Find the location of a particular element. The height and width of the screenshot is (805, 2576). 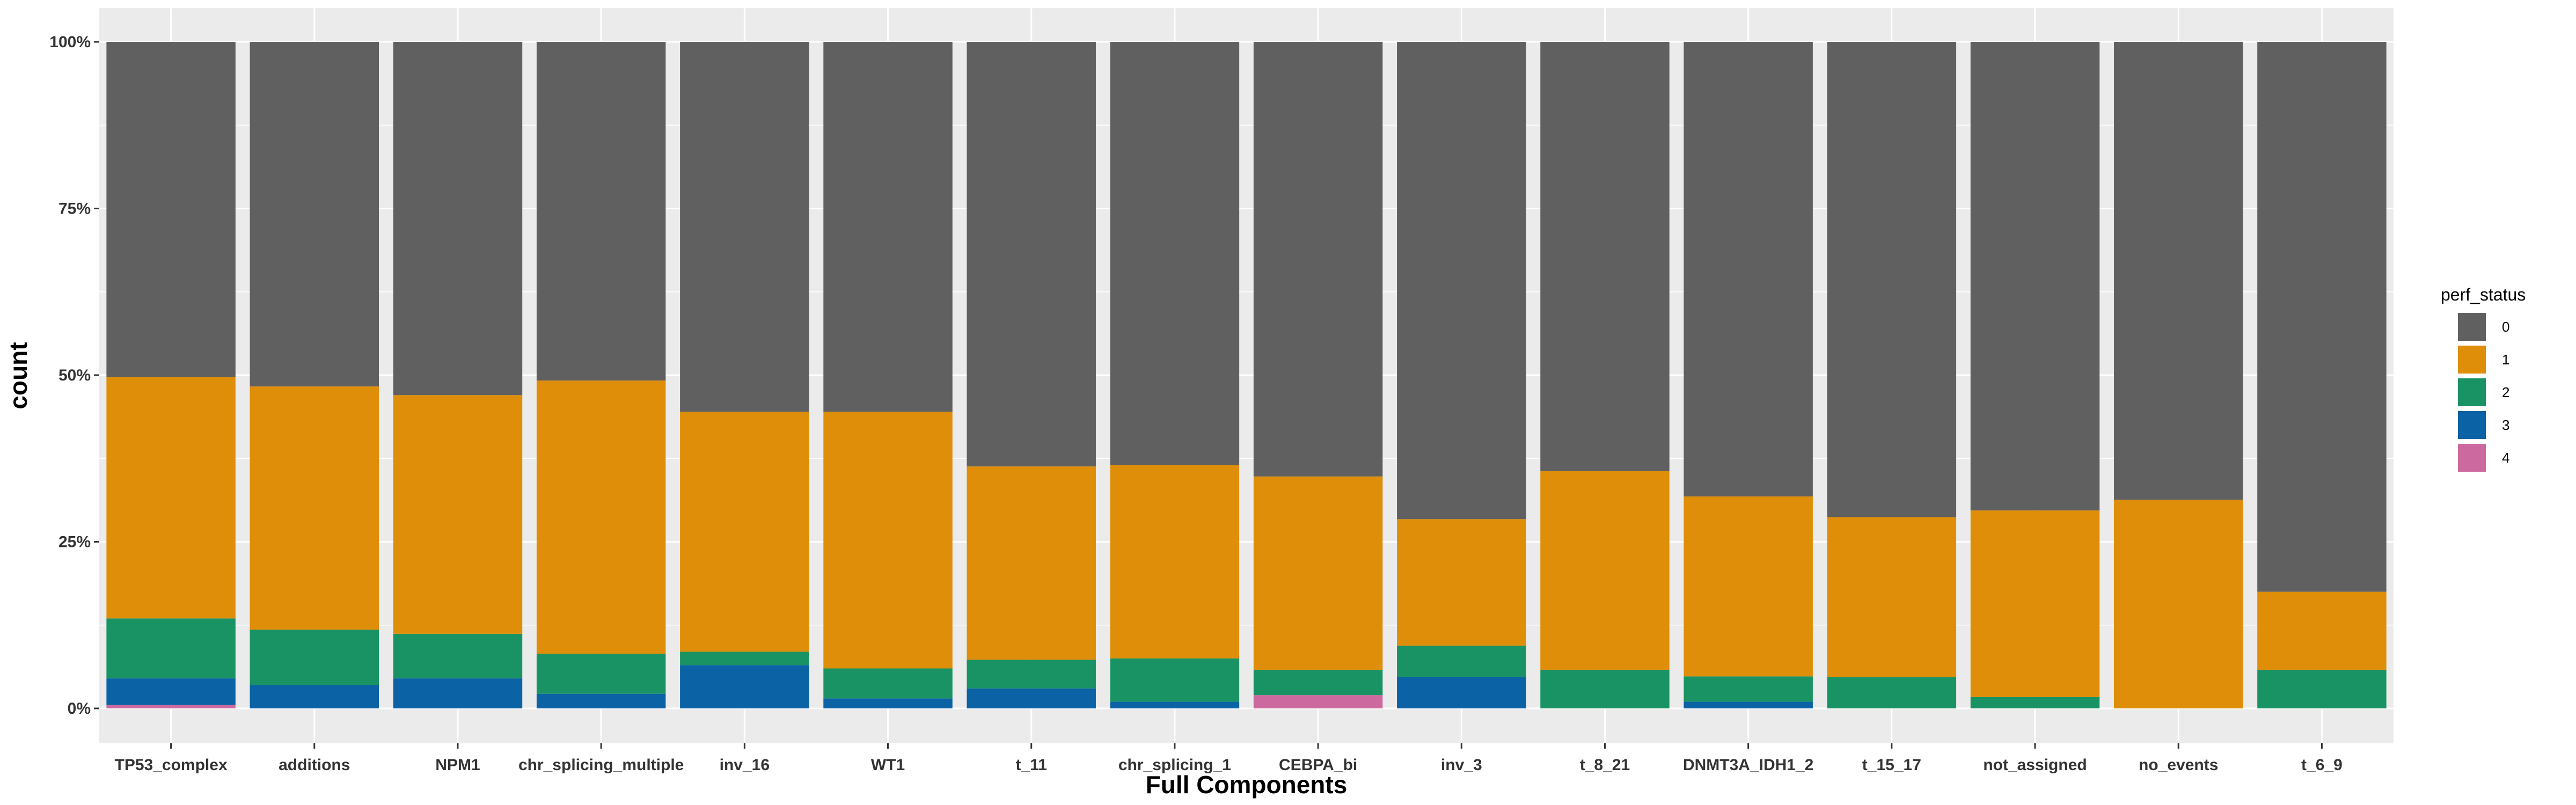

x-tick-label: CEBPA_bi is located at coordinates (1318, 765).